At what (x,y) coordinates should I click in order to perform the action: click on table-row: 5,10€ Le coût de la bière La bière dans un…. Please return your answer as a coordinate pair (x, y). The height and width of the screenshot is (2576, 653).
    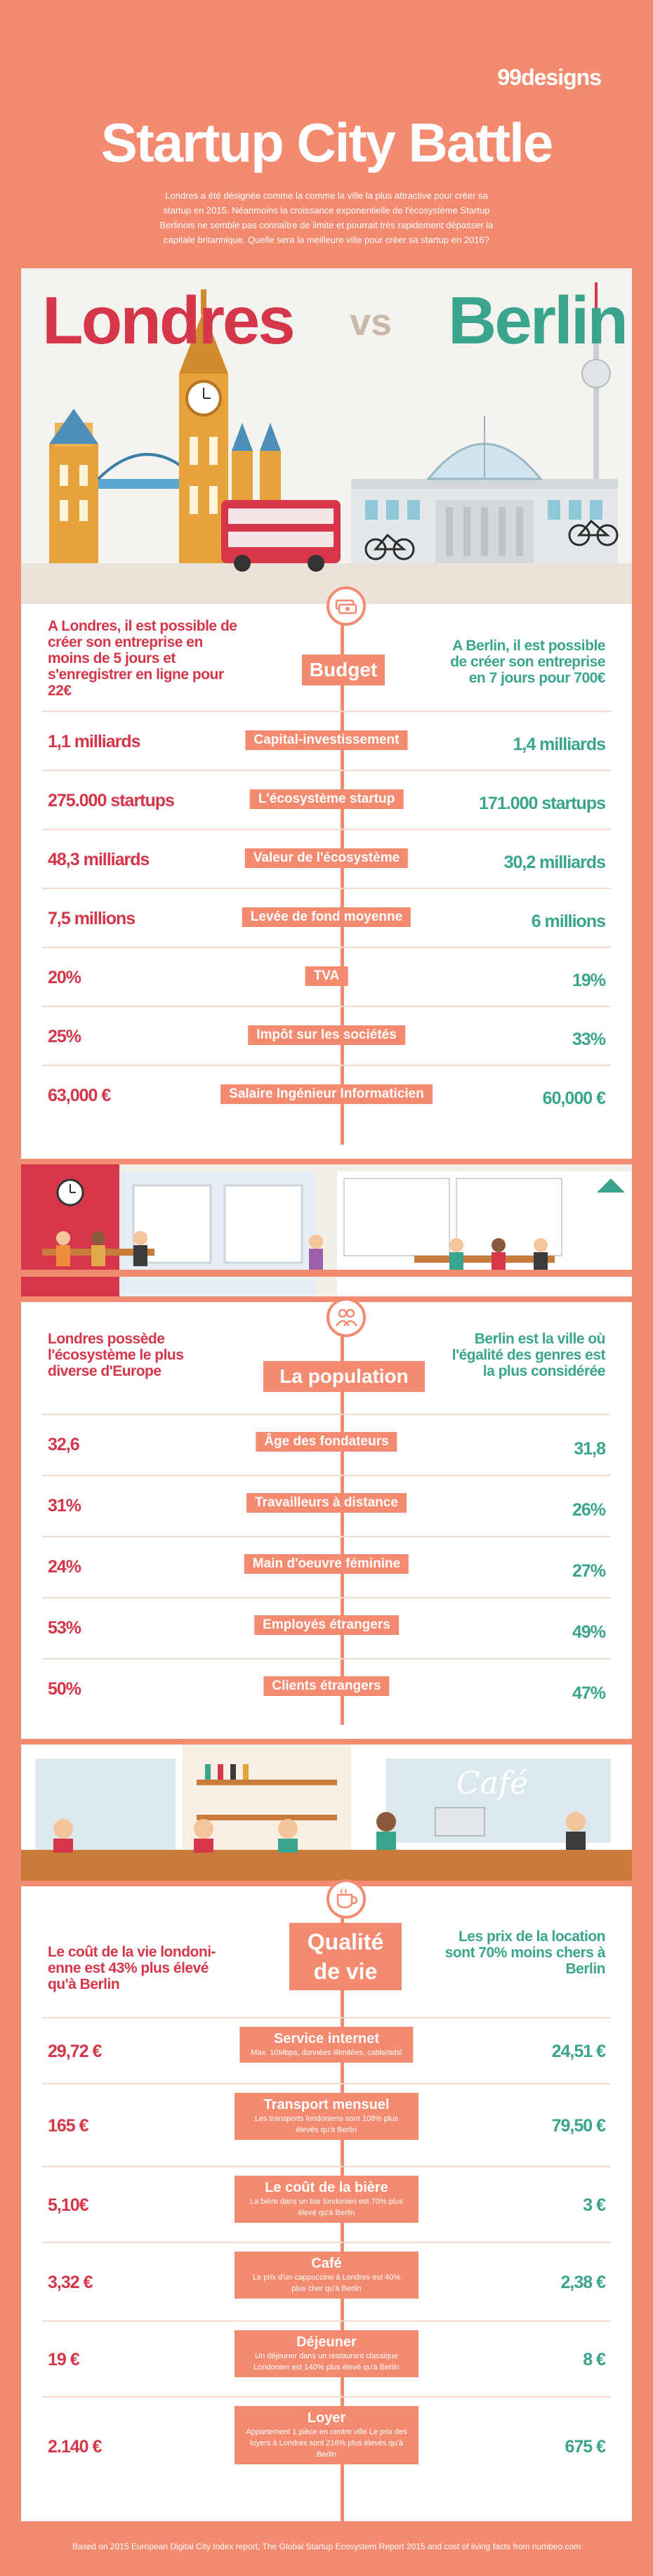
    Looking at the image, I should click on (326, 2204).